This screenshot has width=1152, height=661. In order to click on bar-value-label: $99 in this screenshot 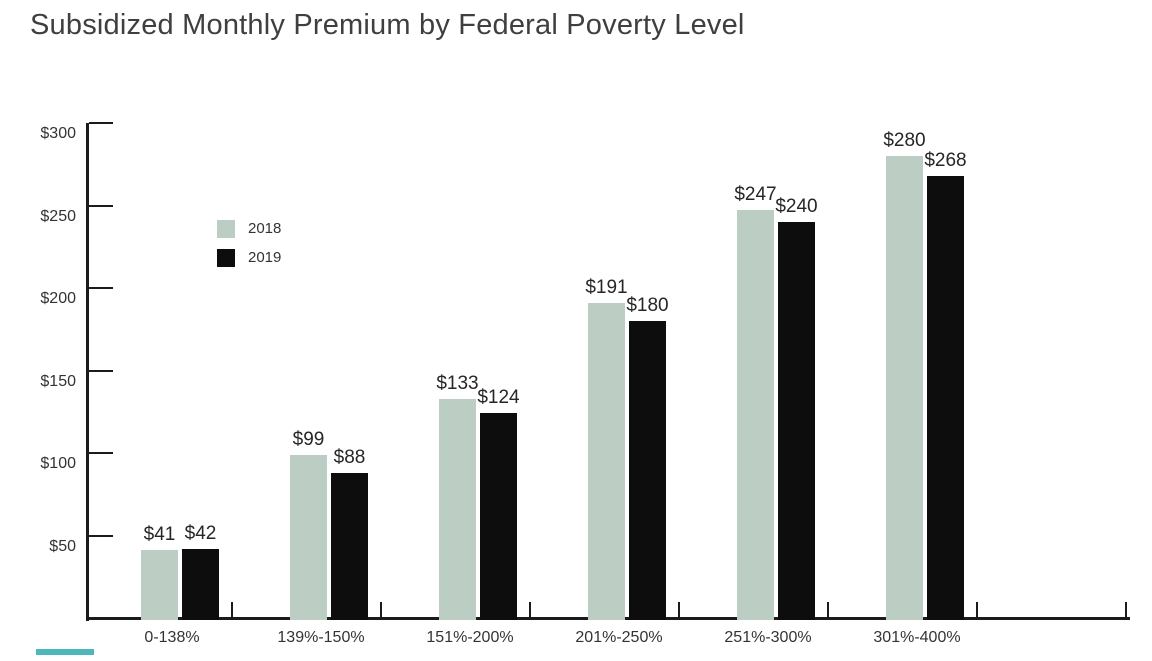, I will do `click(308, 439)`.